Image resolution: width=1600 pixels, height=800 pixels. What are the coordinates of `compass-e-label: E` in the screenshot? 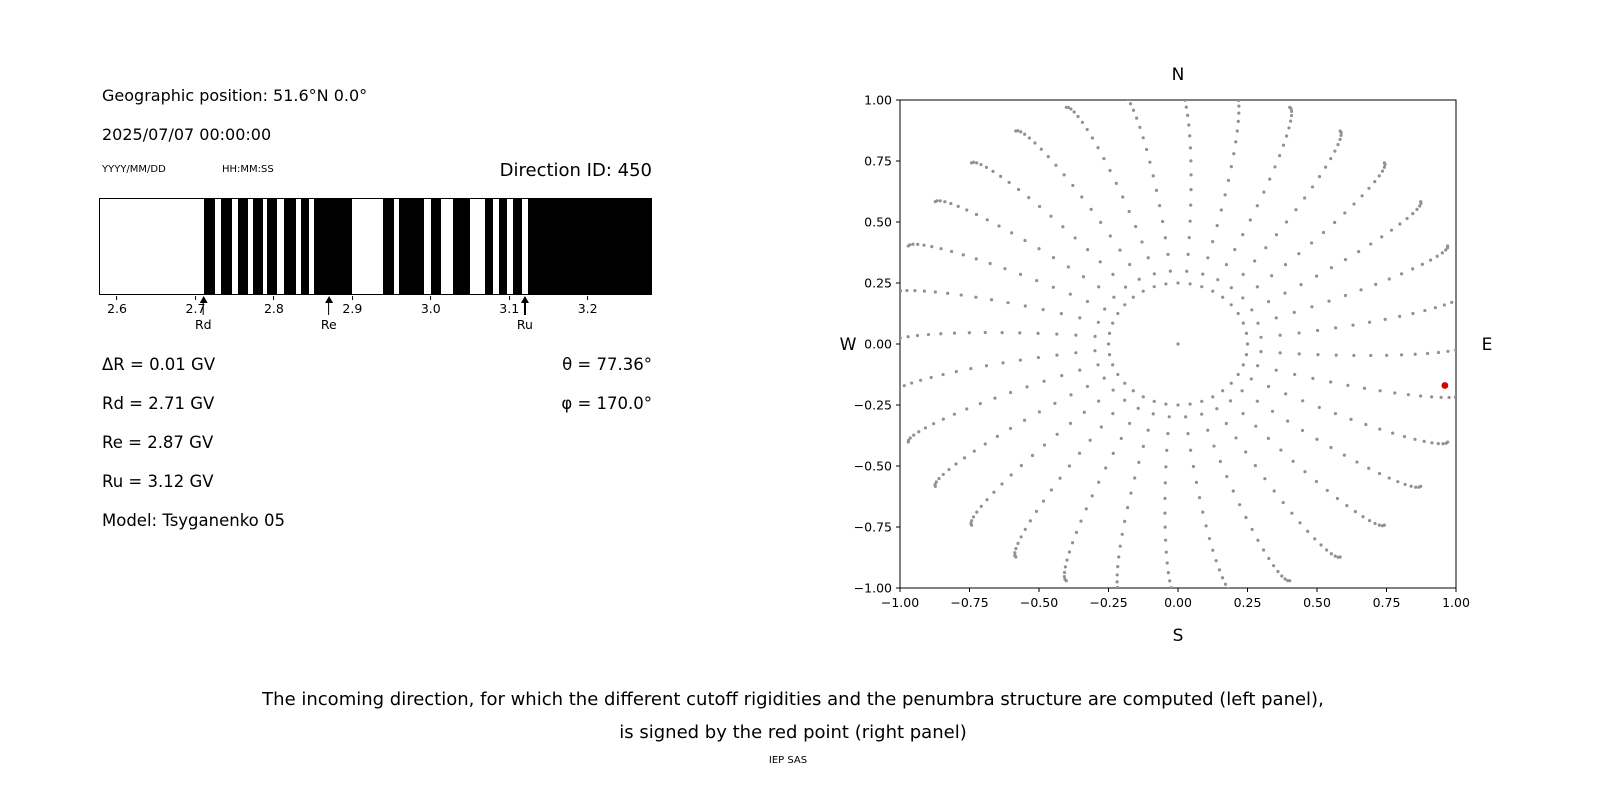 It's located at (1487, 345).